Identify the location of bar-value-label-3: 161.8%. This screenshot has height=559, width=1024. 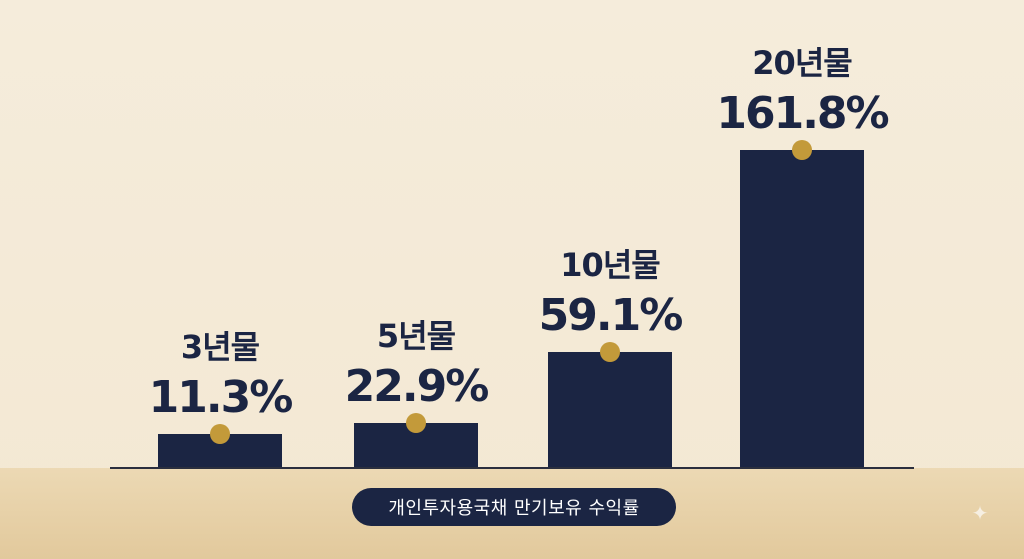
(802, 113).